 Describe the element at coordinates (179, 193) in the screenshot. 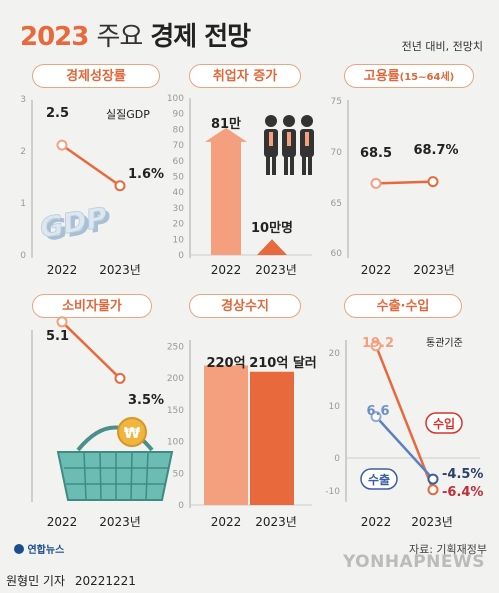

I see `jobs-tick: 40` at that location.